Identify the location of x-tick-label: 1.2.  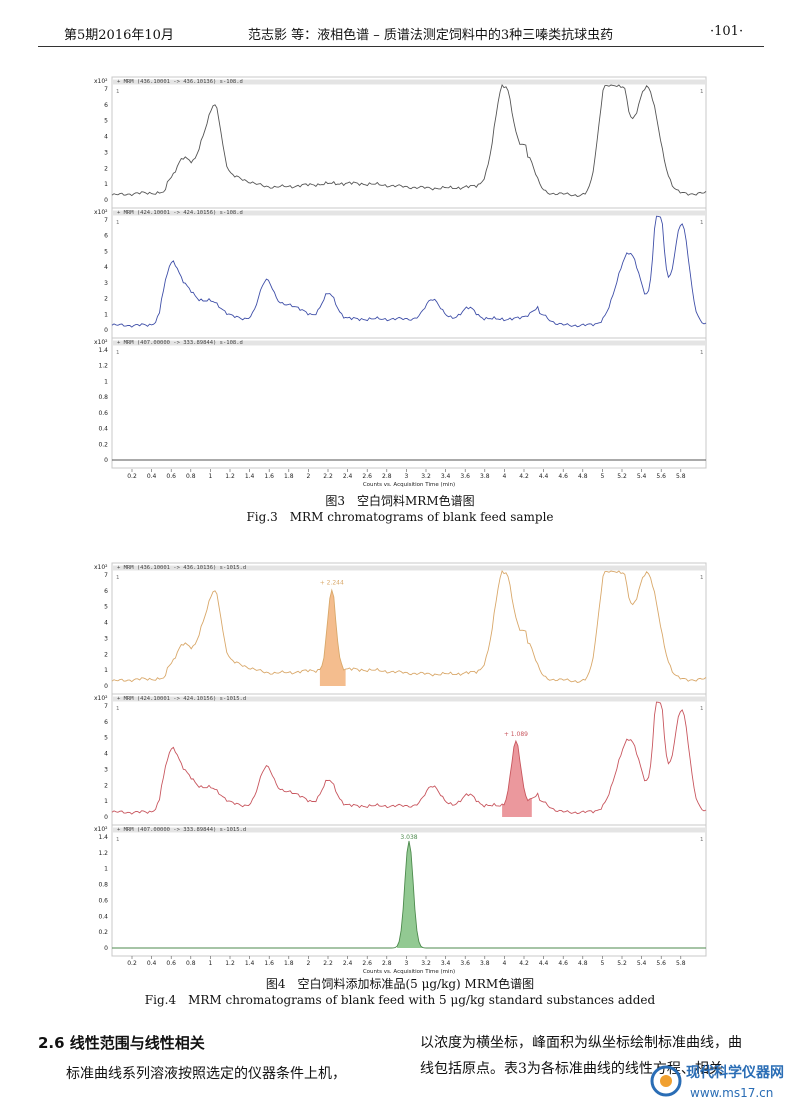
(230, 476).